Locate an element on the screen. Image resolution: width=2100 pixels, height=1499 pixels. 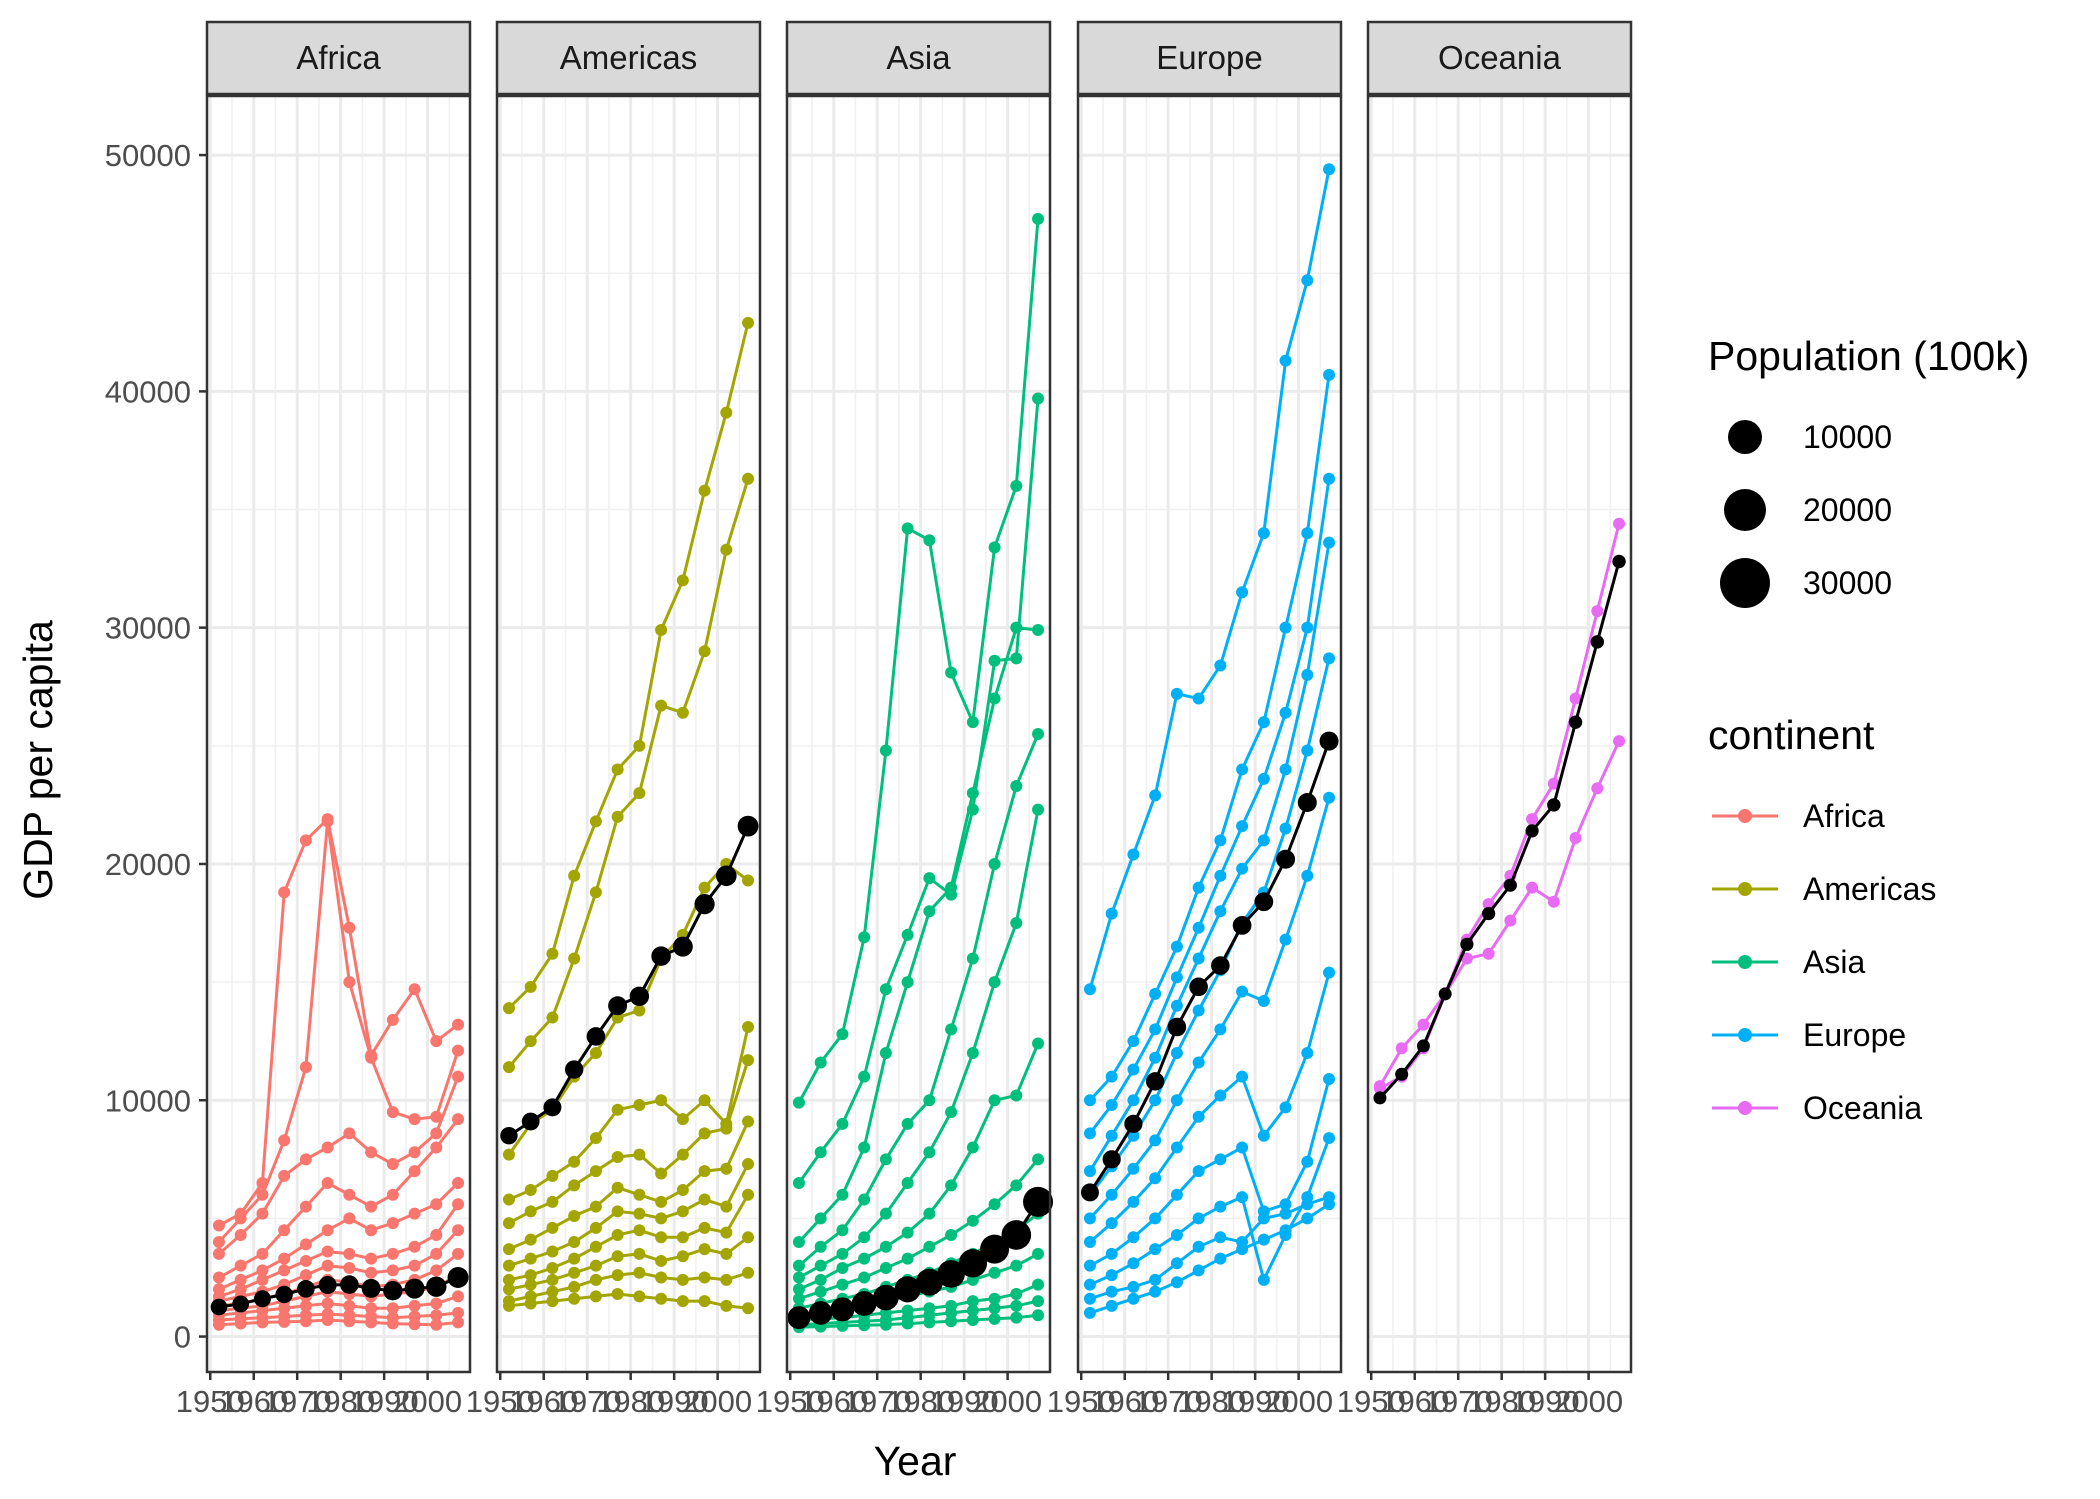
series-line is located at coordinates (1209, 857).